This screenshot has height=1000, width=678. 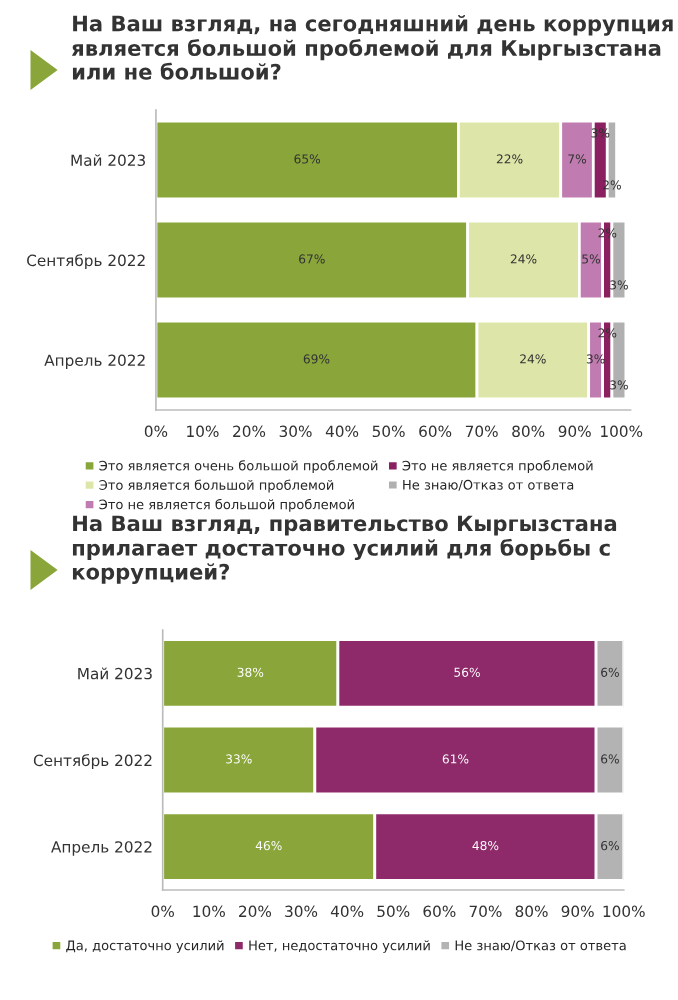 What do you see at coordinates (372, 47) in the screenshot?
I see `chart-title: На Ваш взгляд, на сегодняшний день коррупция является большой проблемой для Кыргызстана или не большой?` at bounding box center [372, 47].